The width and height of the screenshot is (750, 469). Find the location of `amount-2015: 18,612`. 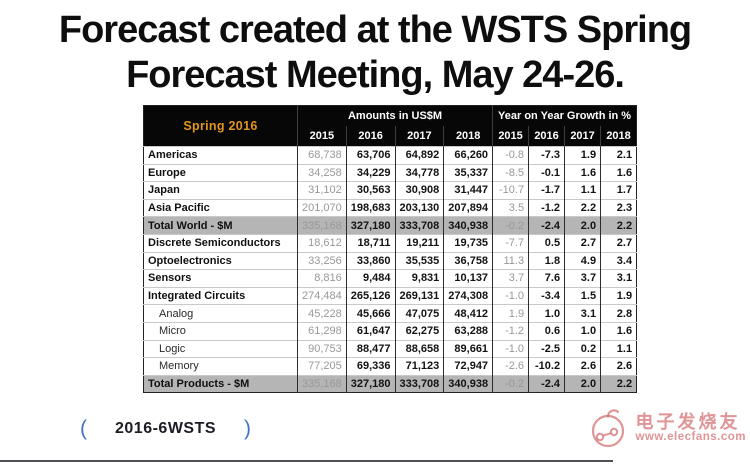

amount-2015: 18,612 is located at coordinates (322, 243).